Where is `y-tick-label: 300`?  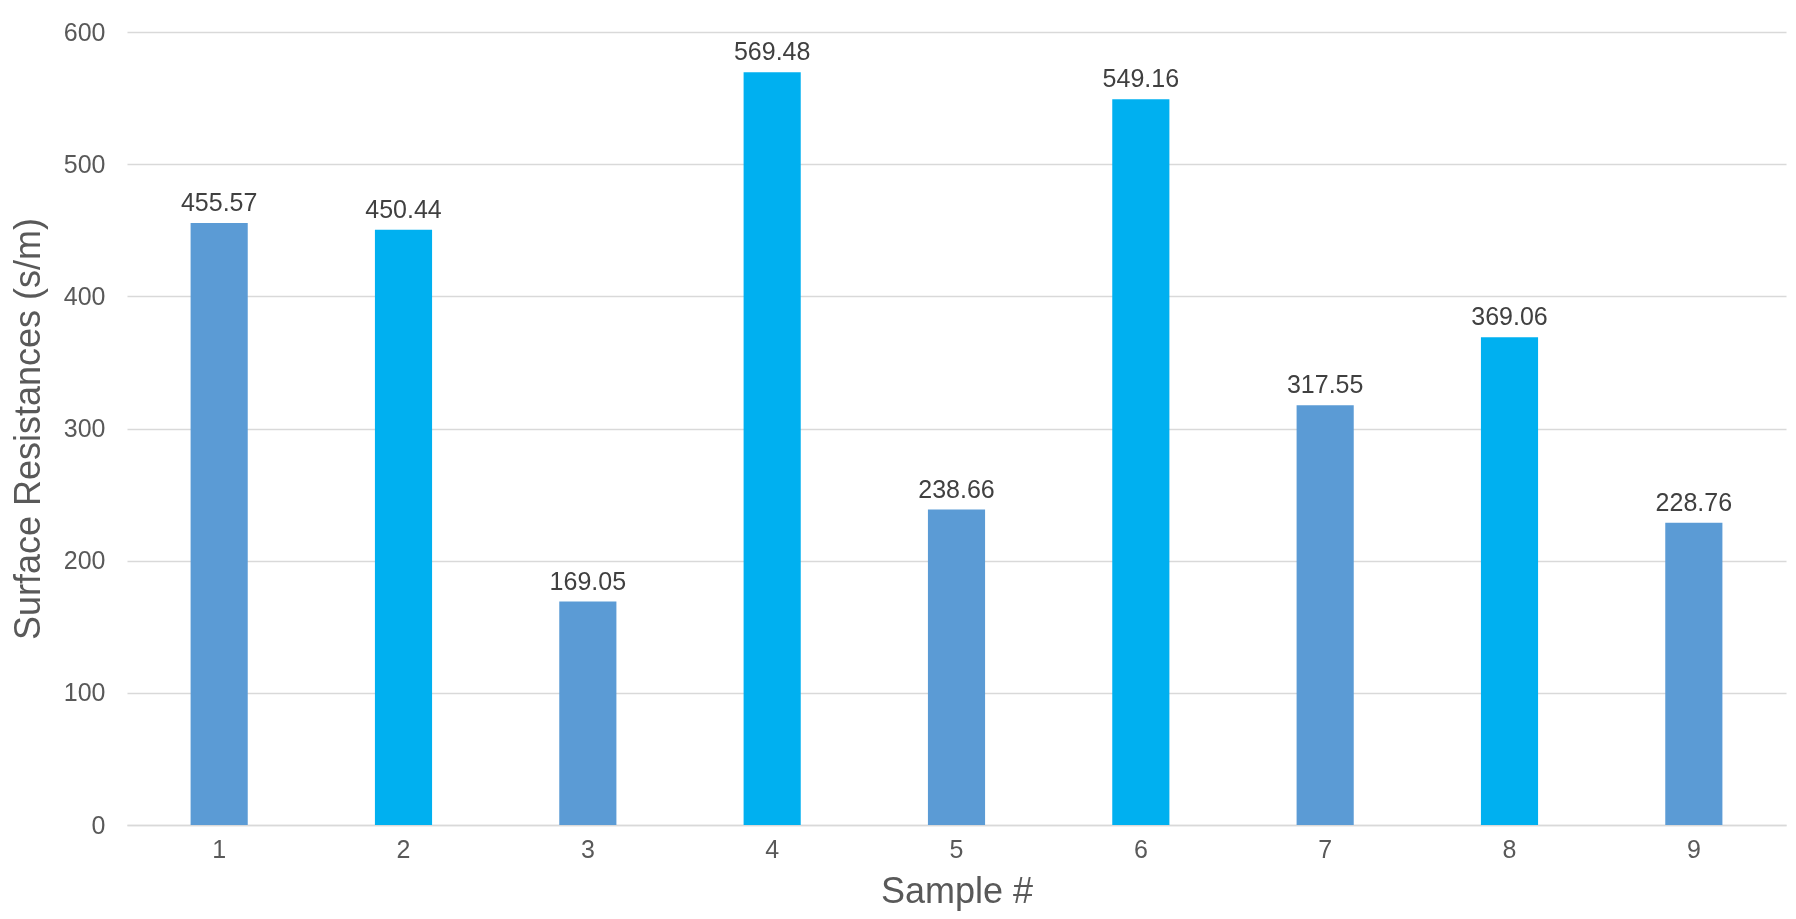 y-tick-label: 300 is located at coordinates (84, 428).